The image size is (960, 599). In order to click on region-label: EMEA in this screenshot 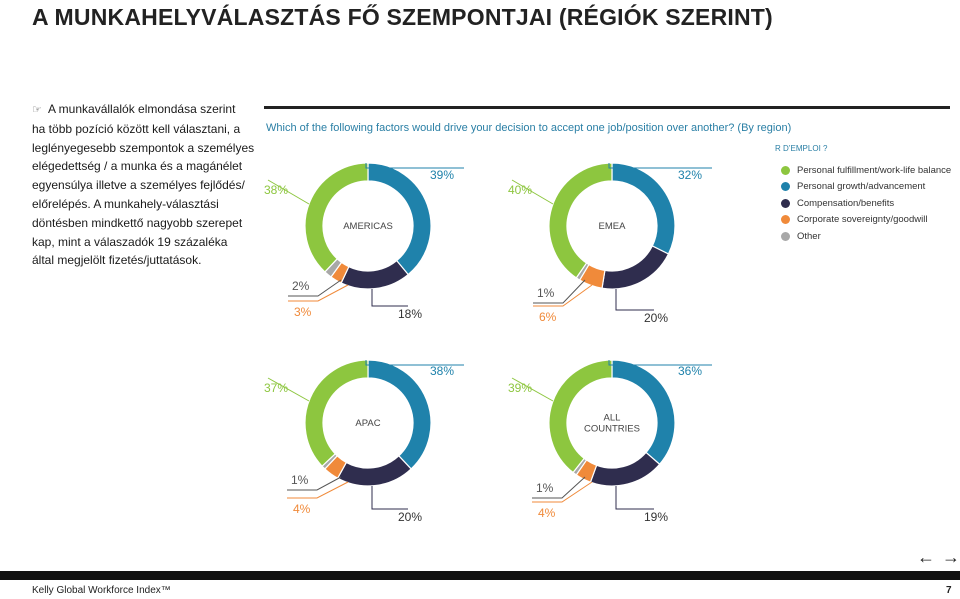, I will do `click(613, 226)`.